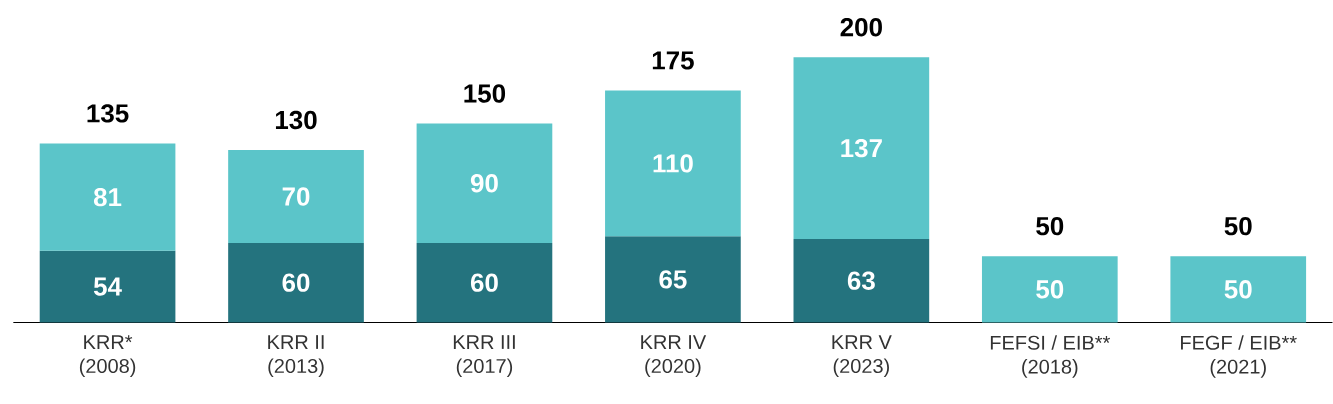 This screenshot has width=1333, height=404. I want to click on data-label: 54, so click(107, 286).